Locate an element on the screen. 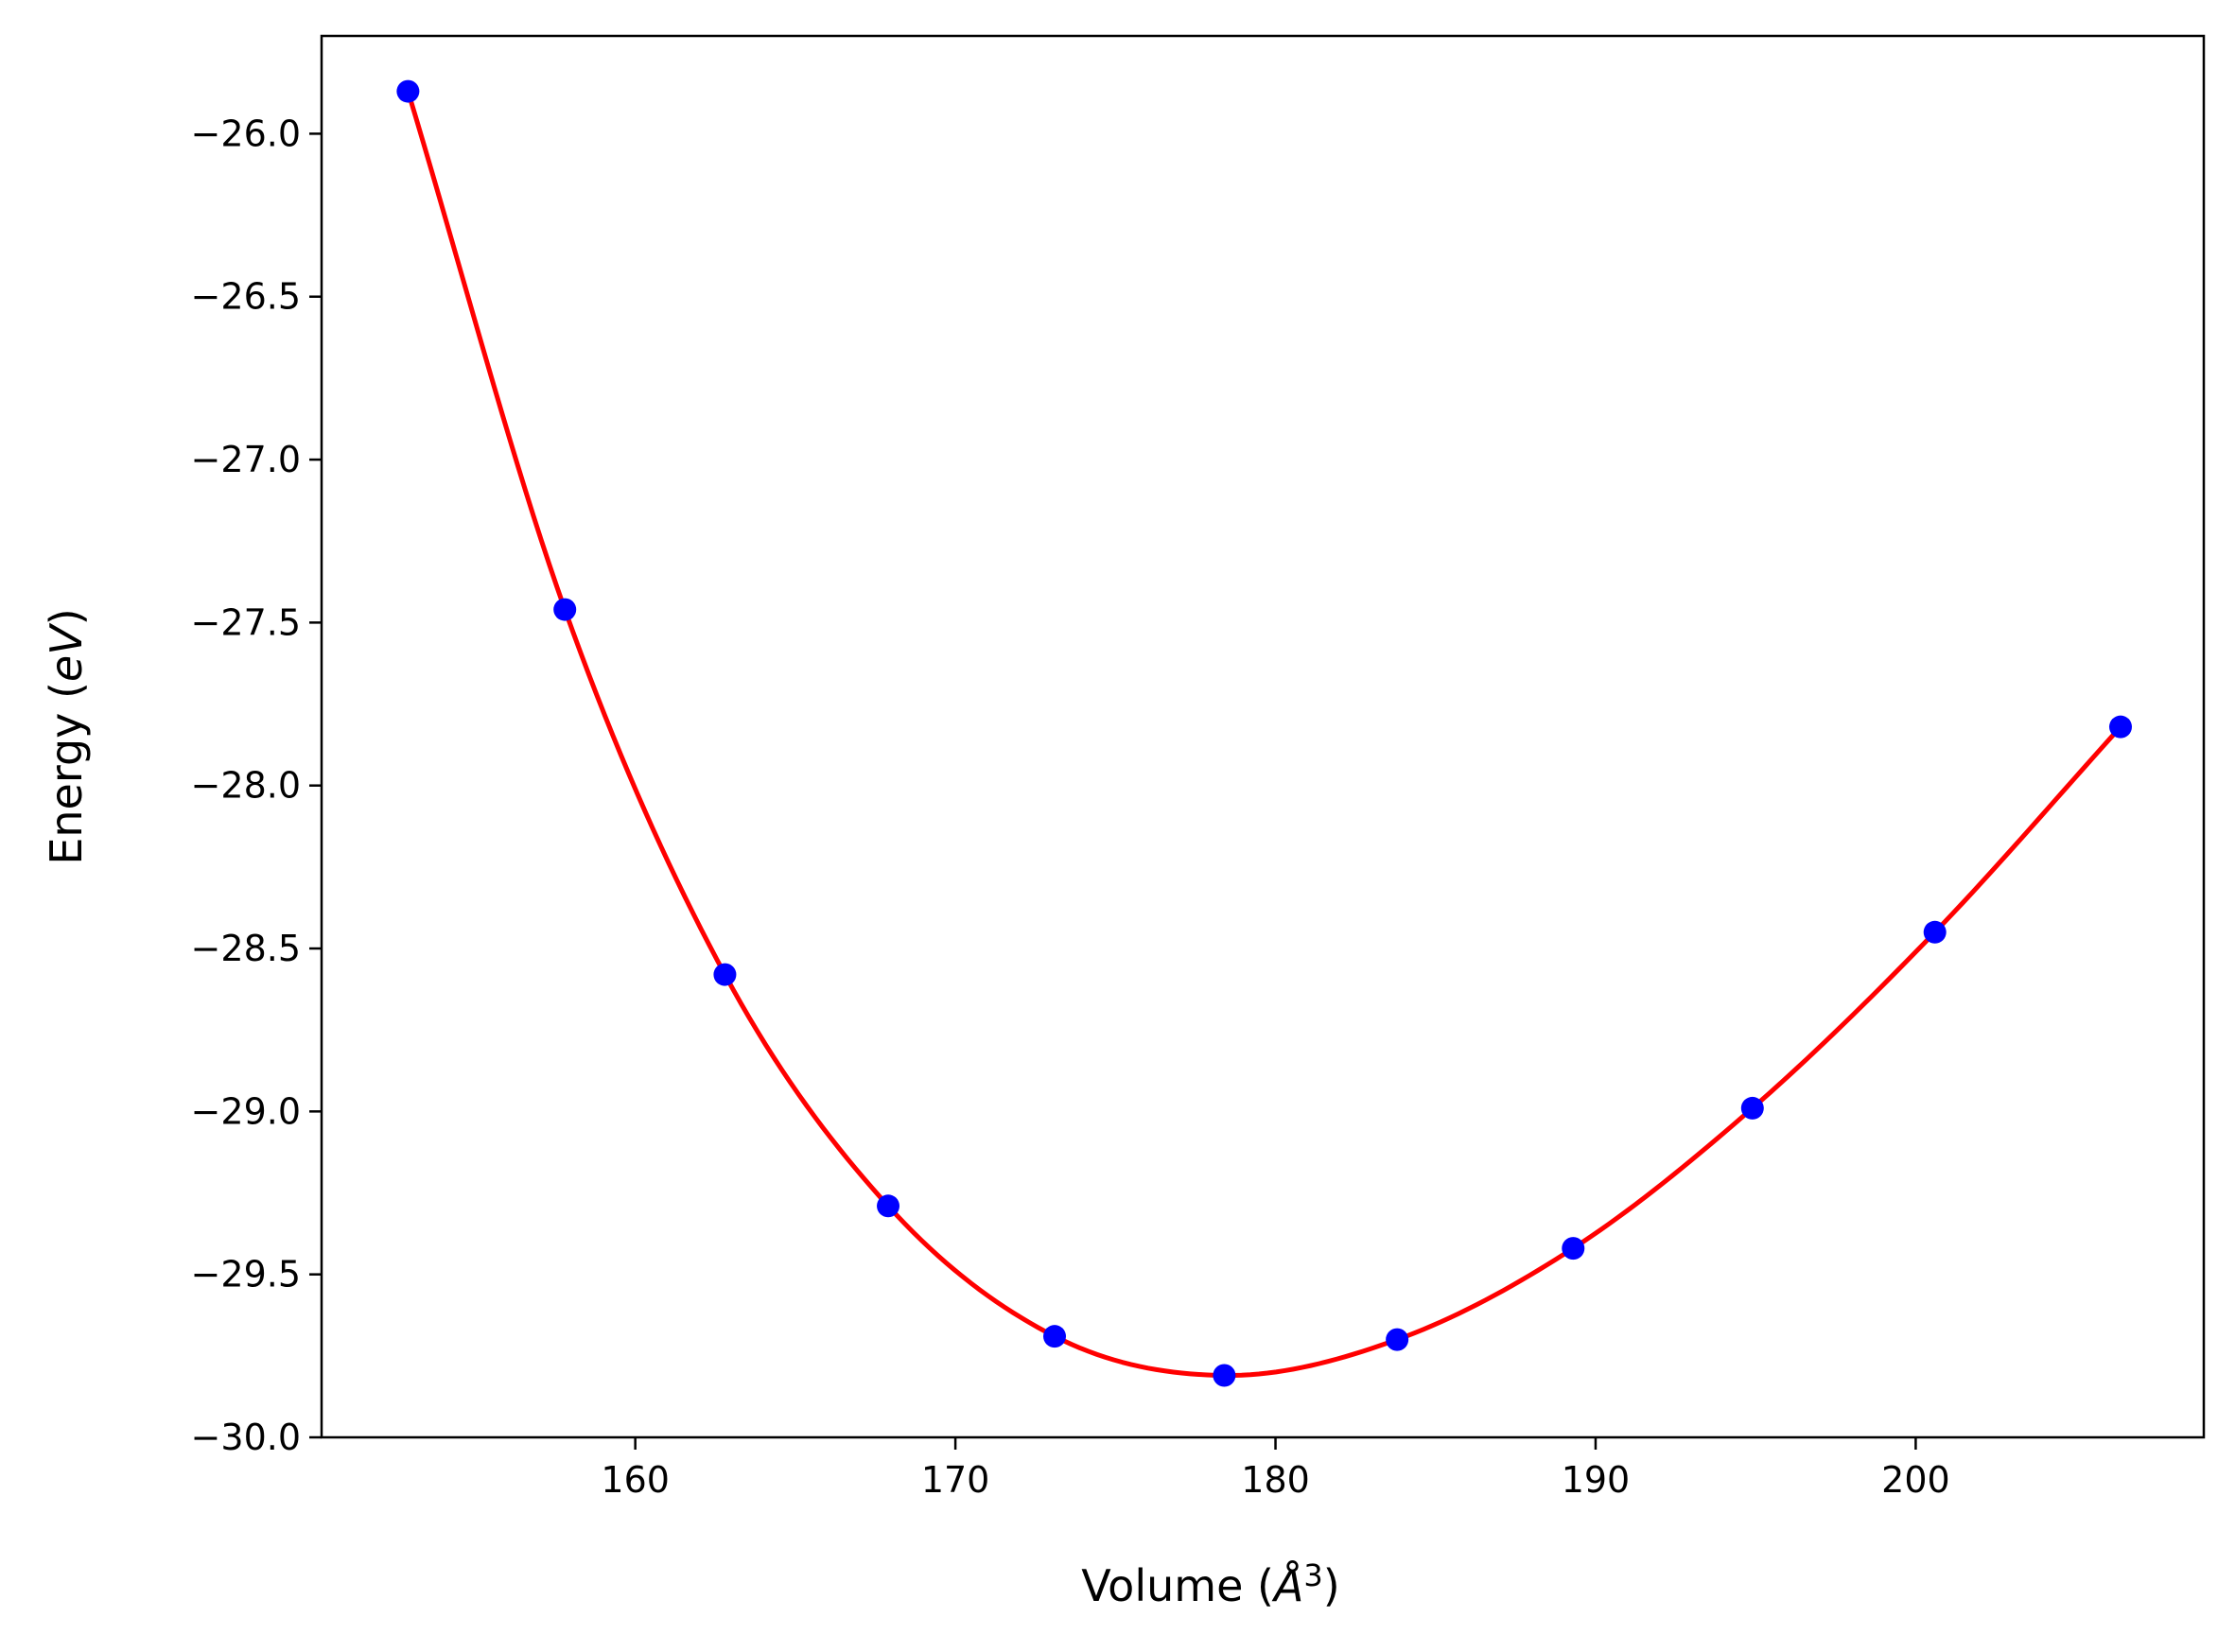 The height and width of the screenshot is (1652, 2235). y-tick-label: −28.0 is located at coordinates (246, 786).